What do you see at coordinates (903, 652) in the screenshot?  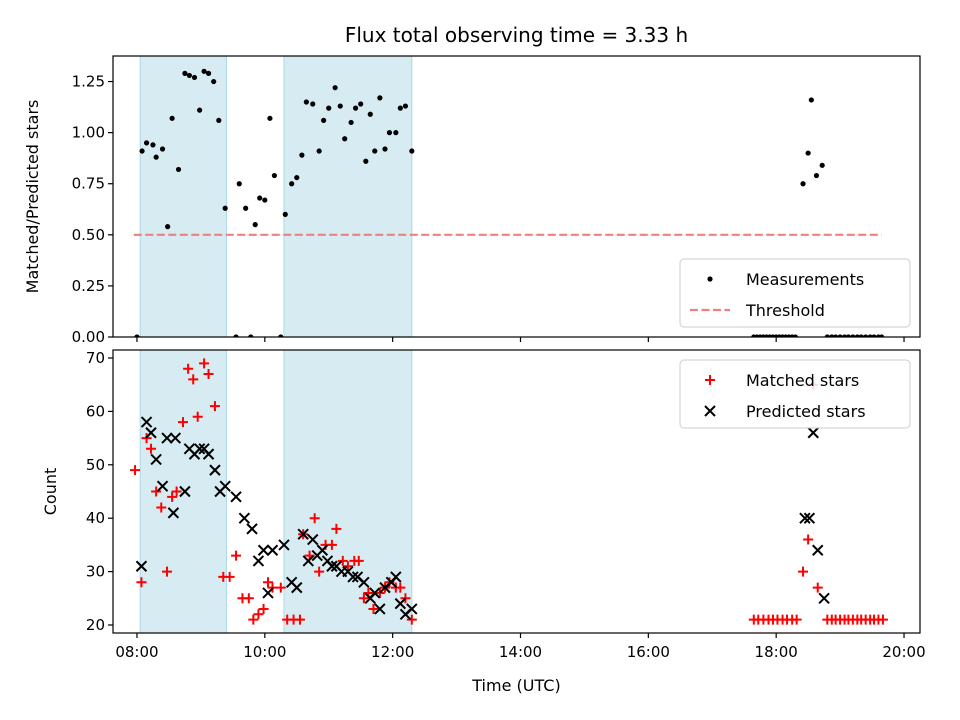 I see `x-tick-label: 20:00` at bounding box center [903, 652].